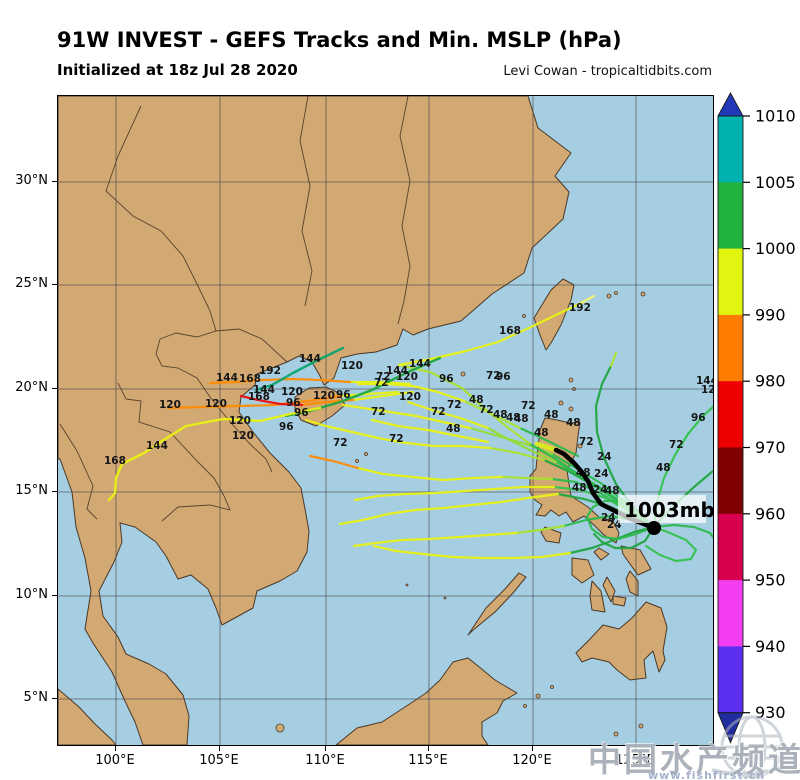  What do you see at coordinates (775, 116) in the screenshot?
I see `colorbar-tick-label: 1010` at bounding box center [775, 116].